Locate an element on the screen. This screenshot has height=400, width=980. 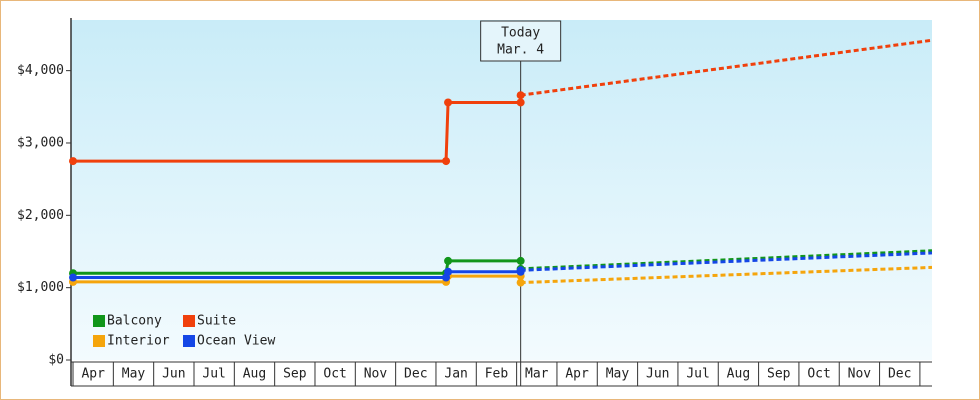
x-tick-label: Mar is located at coordinates (537, 374).